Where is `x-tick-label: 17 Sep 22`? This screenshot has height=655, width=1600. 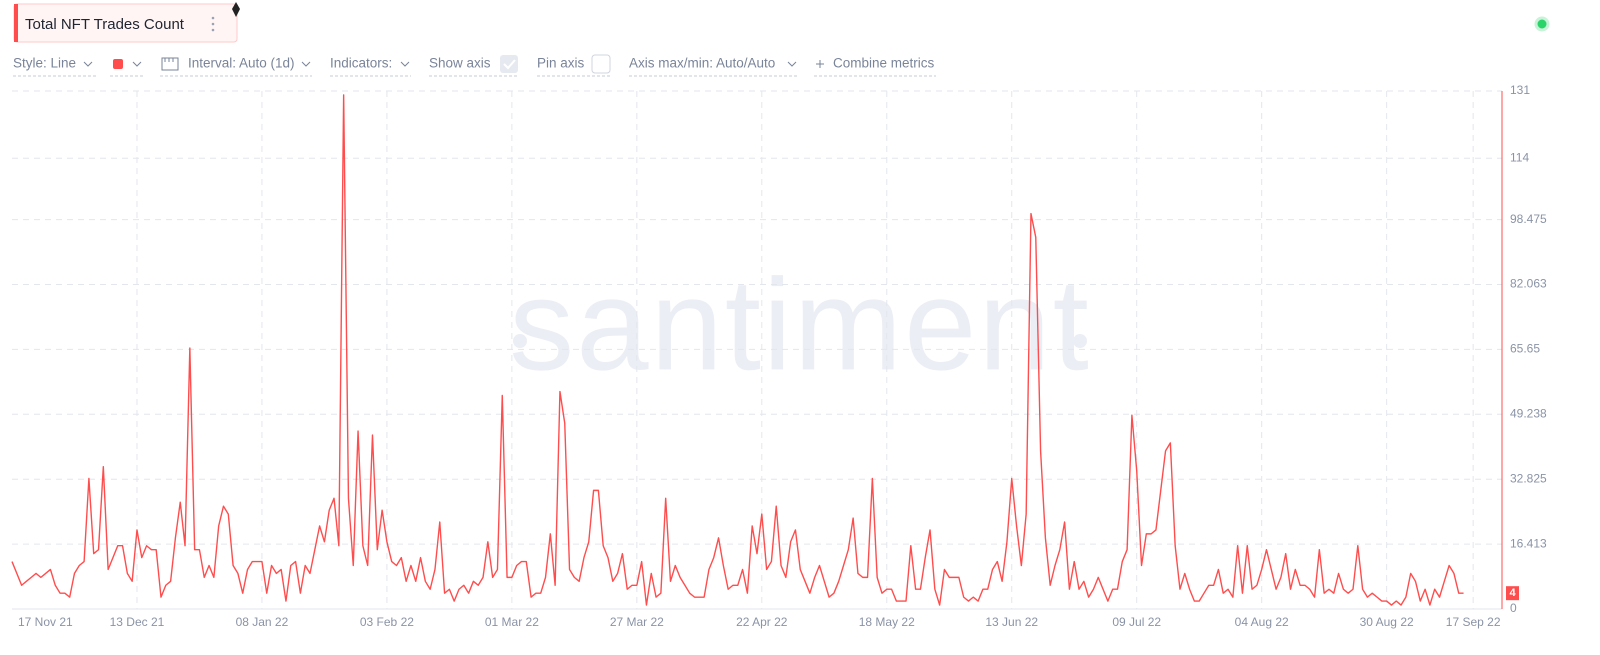
x-tick-label: 17 Sep 22 is located at coordinates (1473, 622).